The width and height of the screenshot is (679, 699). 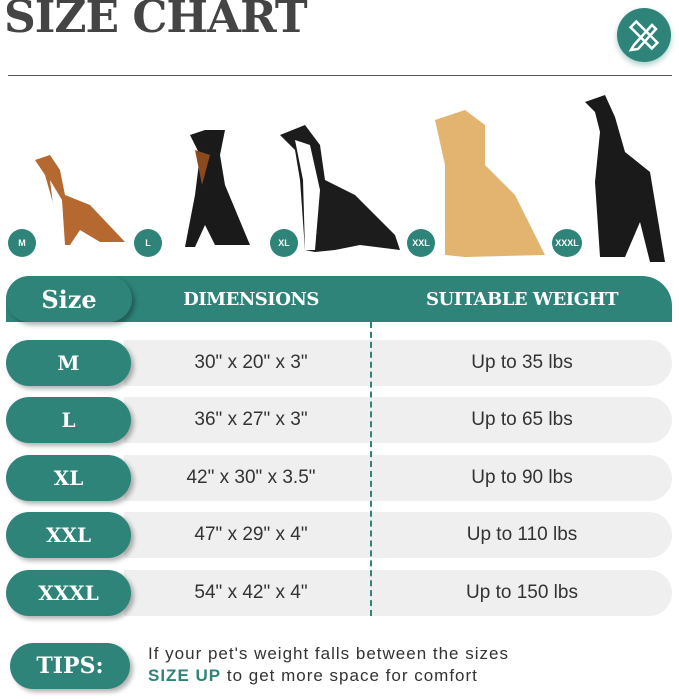 I want to click on column-divider, so click(x=371, y=469).